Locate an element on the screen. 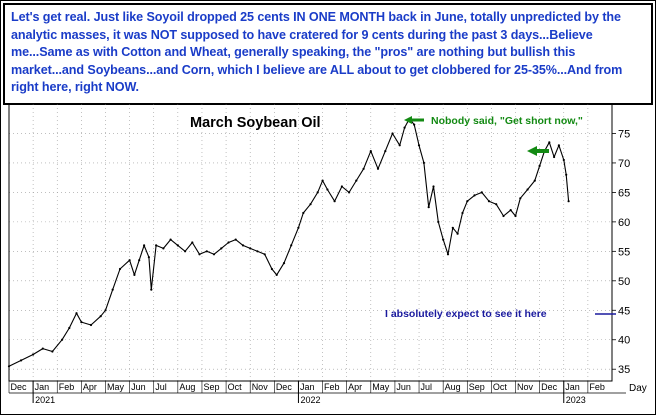  green-arrow-left-icon is located at coordinates (414, 120).